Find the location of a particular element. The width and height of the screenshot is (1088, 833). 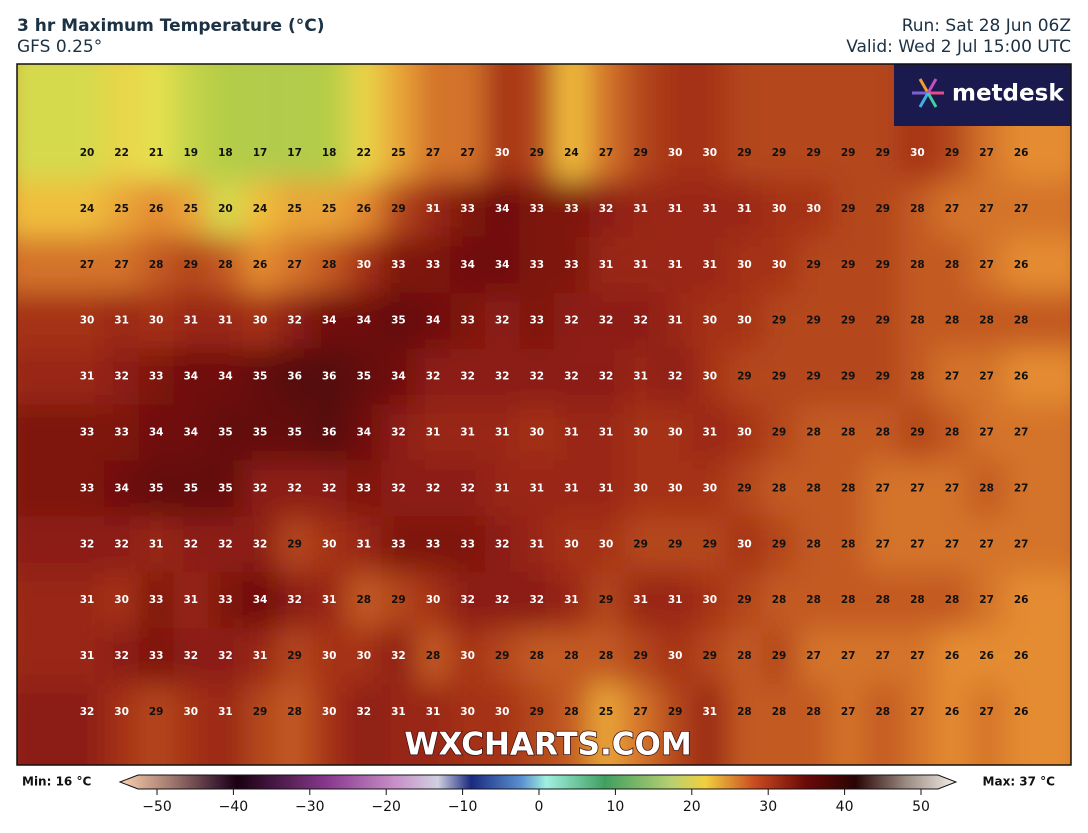

colorbar-tick-label: −30 is located at coordinates (310, 807).